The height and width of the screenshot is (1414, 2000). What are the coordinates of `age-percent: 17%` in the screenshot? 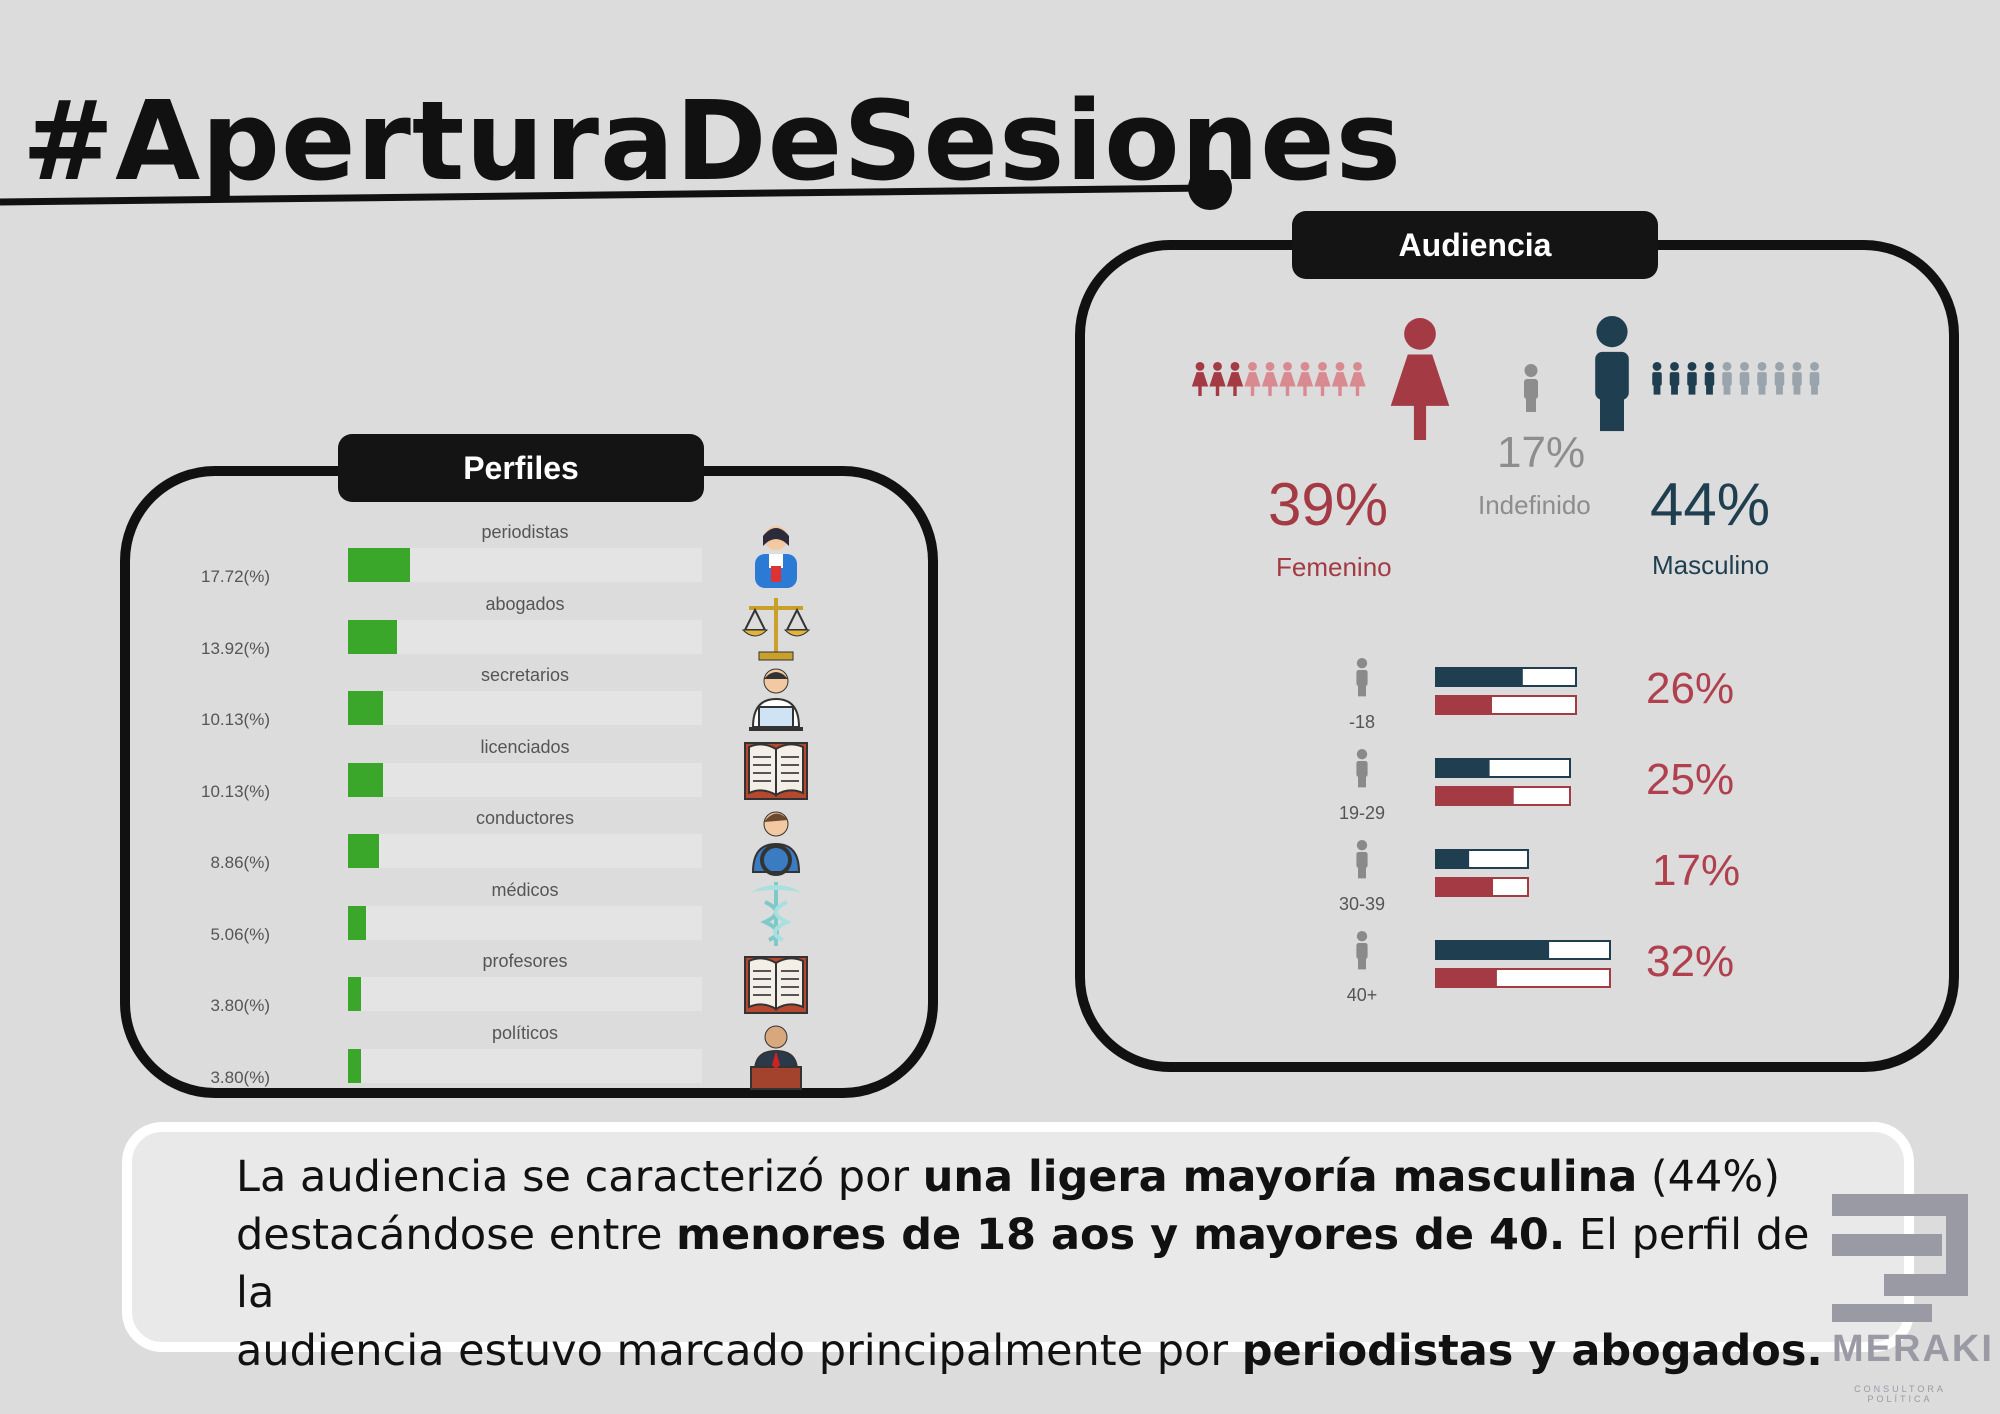 It's located at (1696, 870).